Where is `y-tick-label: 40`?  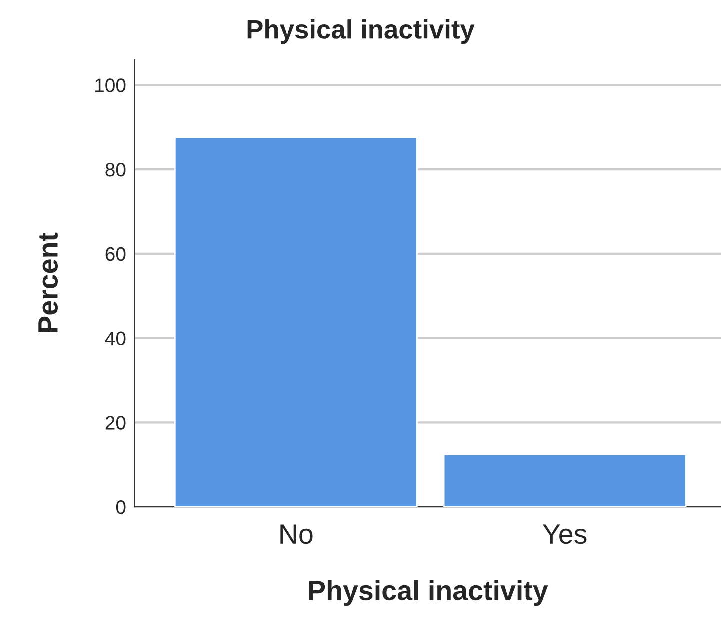
y-tick-label: 40 is located at coordinates (115, 339).